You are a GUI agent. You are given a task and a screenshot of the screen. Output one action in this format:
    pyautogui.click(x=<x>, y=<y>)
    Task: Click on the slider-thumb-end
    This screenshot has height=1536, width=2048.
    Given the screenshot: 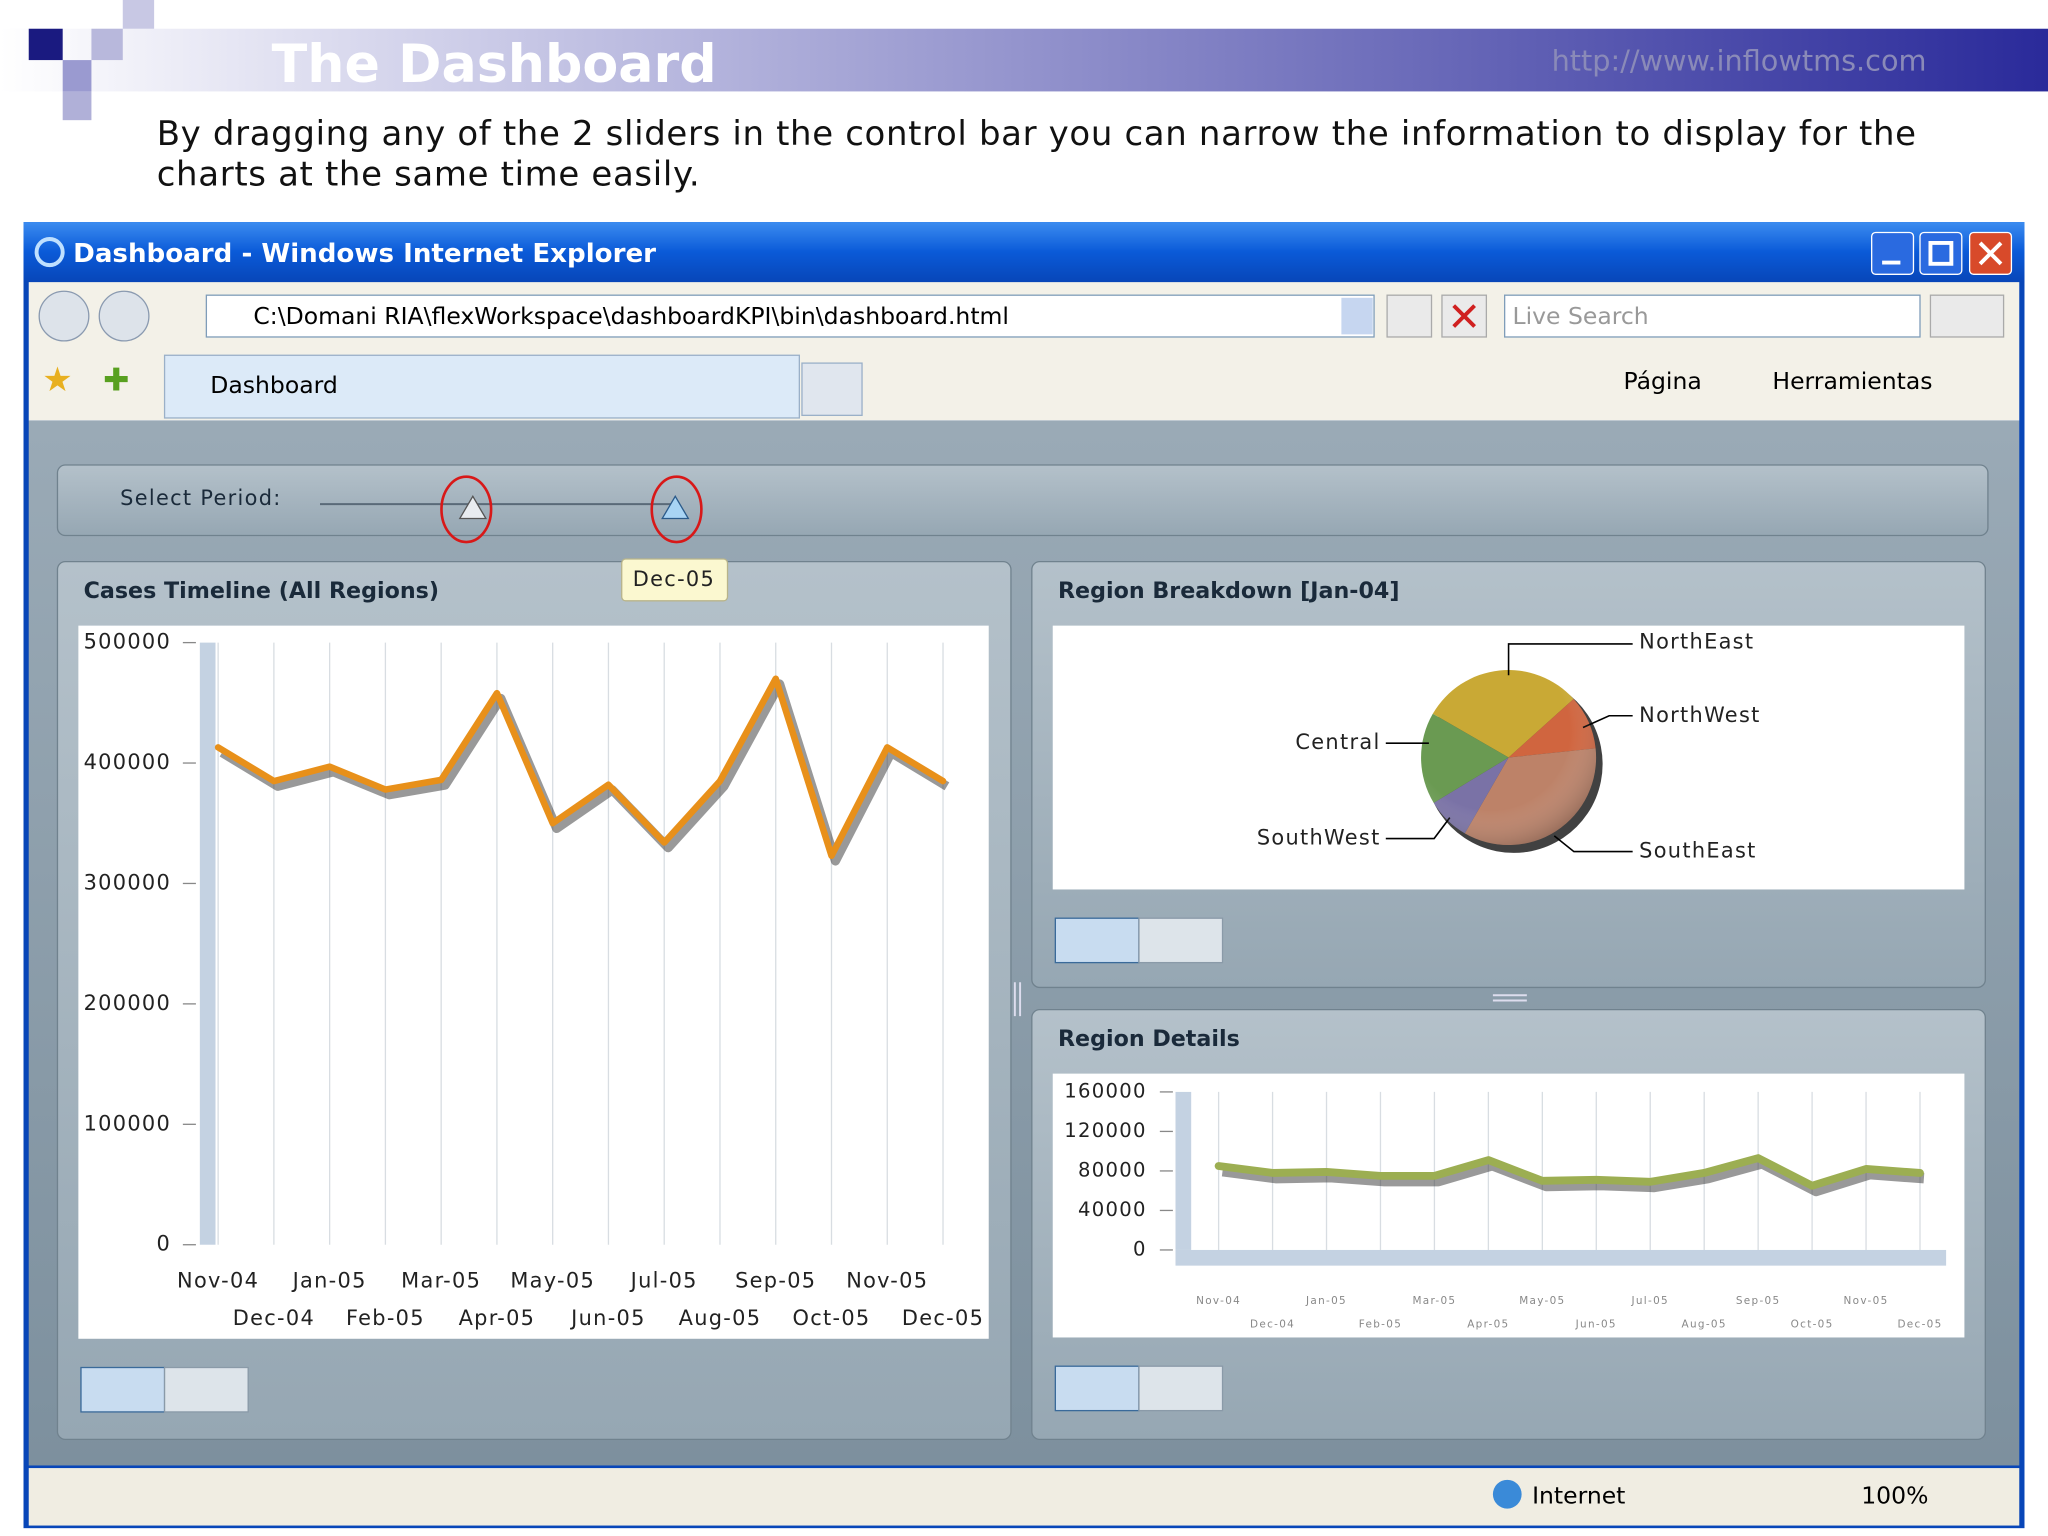 What is the action you would take?
    pyautogui.click(x=675, y=507)
    